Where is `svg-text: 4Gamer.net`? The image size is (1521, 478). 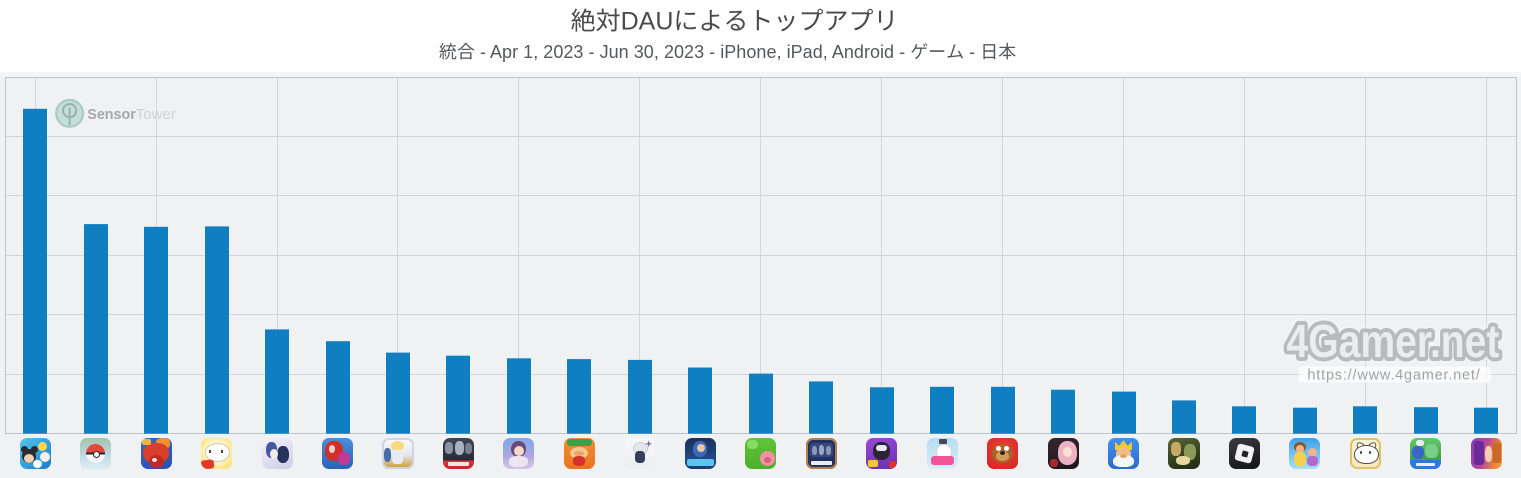 svg-text: 4Gamer.net is located at coordinates (1393, 342).